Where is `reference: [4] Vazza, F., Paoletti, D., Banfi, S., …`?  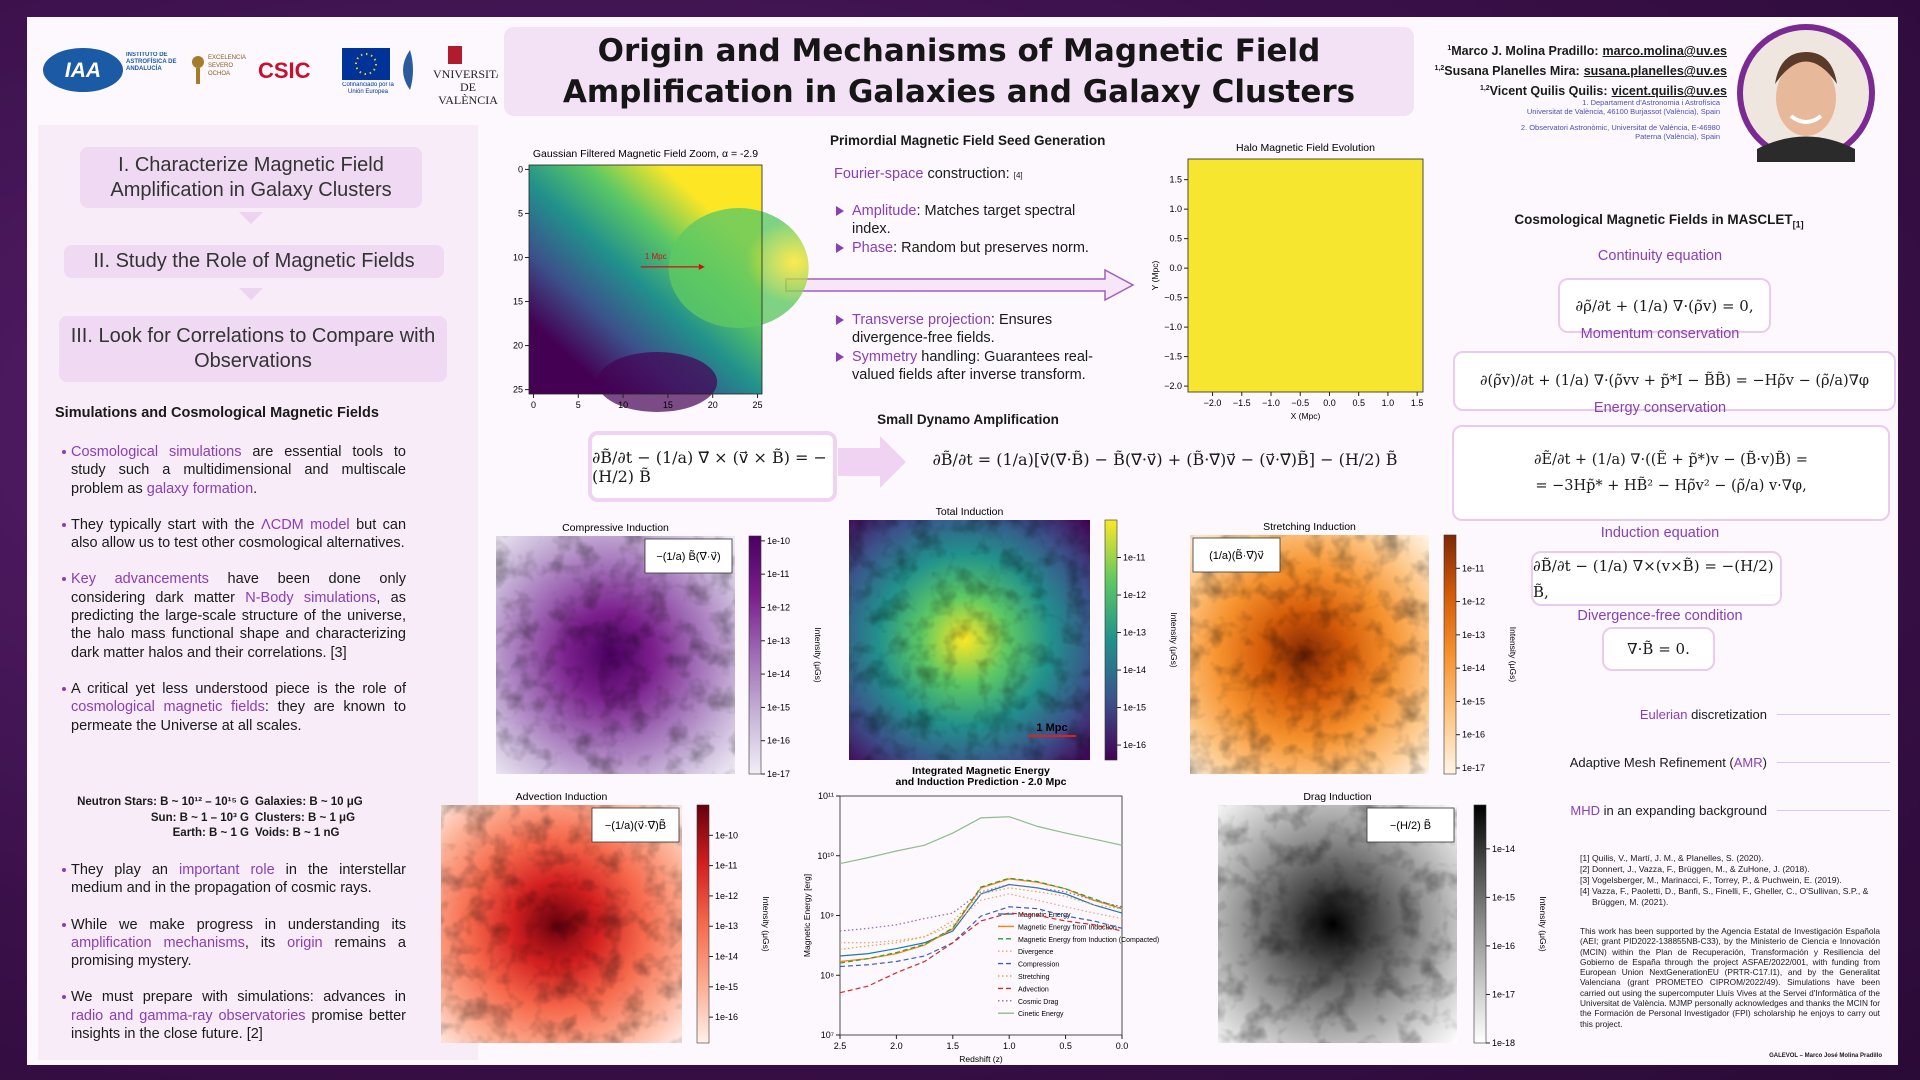 reference: [4] Vazza, F., Paoletti, D., Banfi, S., … is located at coordinates (1724, 896).